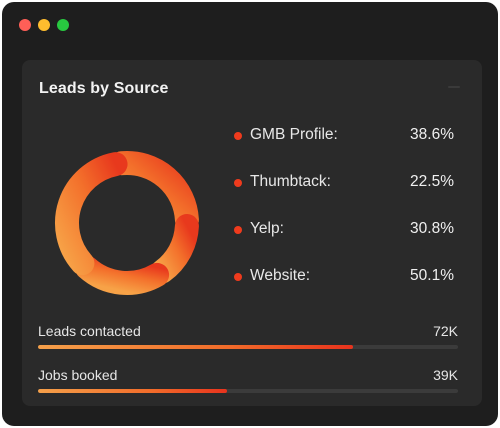 This screenshot has height=428, width=500. What do you see at coordinates (122, 275) in the screenshot?
I see `donut-segment-yelp` at bounding box center [122, 275].